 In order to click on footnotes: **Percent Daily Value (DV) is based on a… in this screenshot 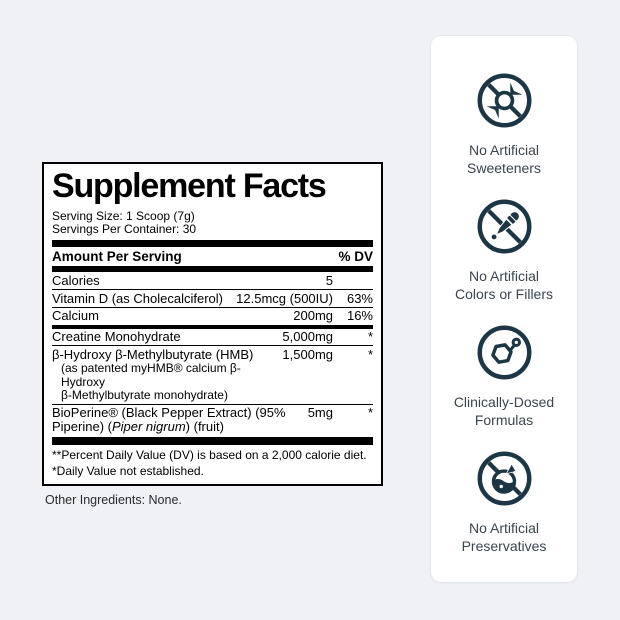, I will do `click(212, 464)`.